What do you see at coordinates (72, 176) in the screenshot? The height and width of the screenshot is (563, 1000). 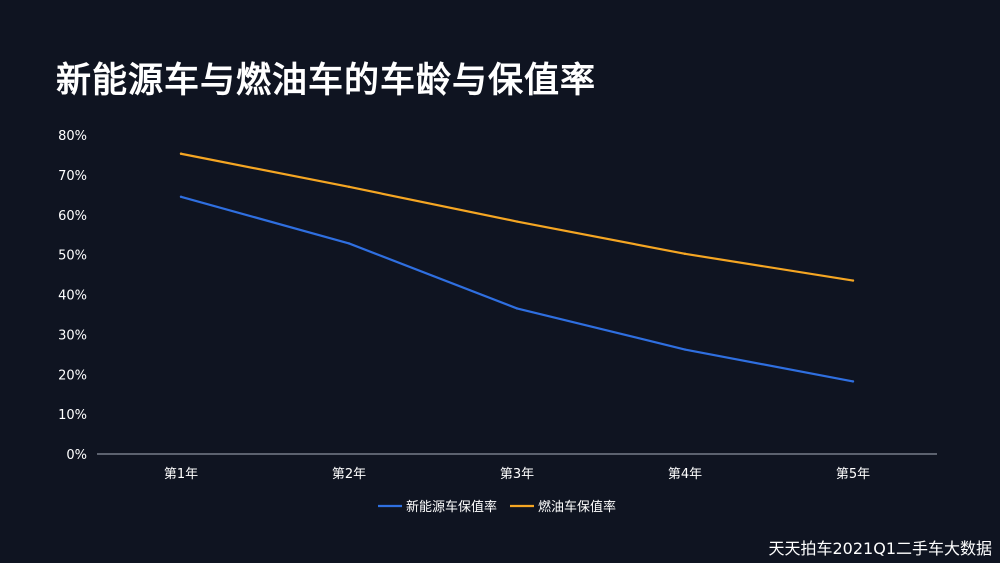 I see `y-tick-label: 70%` at bounding box center [72, 176].